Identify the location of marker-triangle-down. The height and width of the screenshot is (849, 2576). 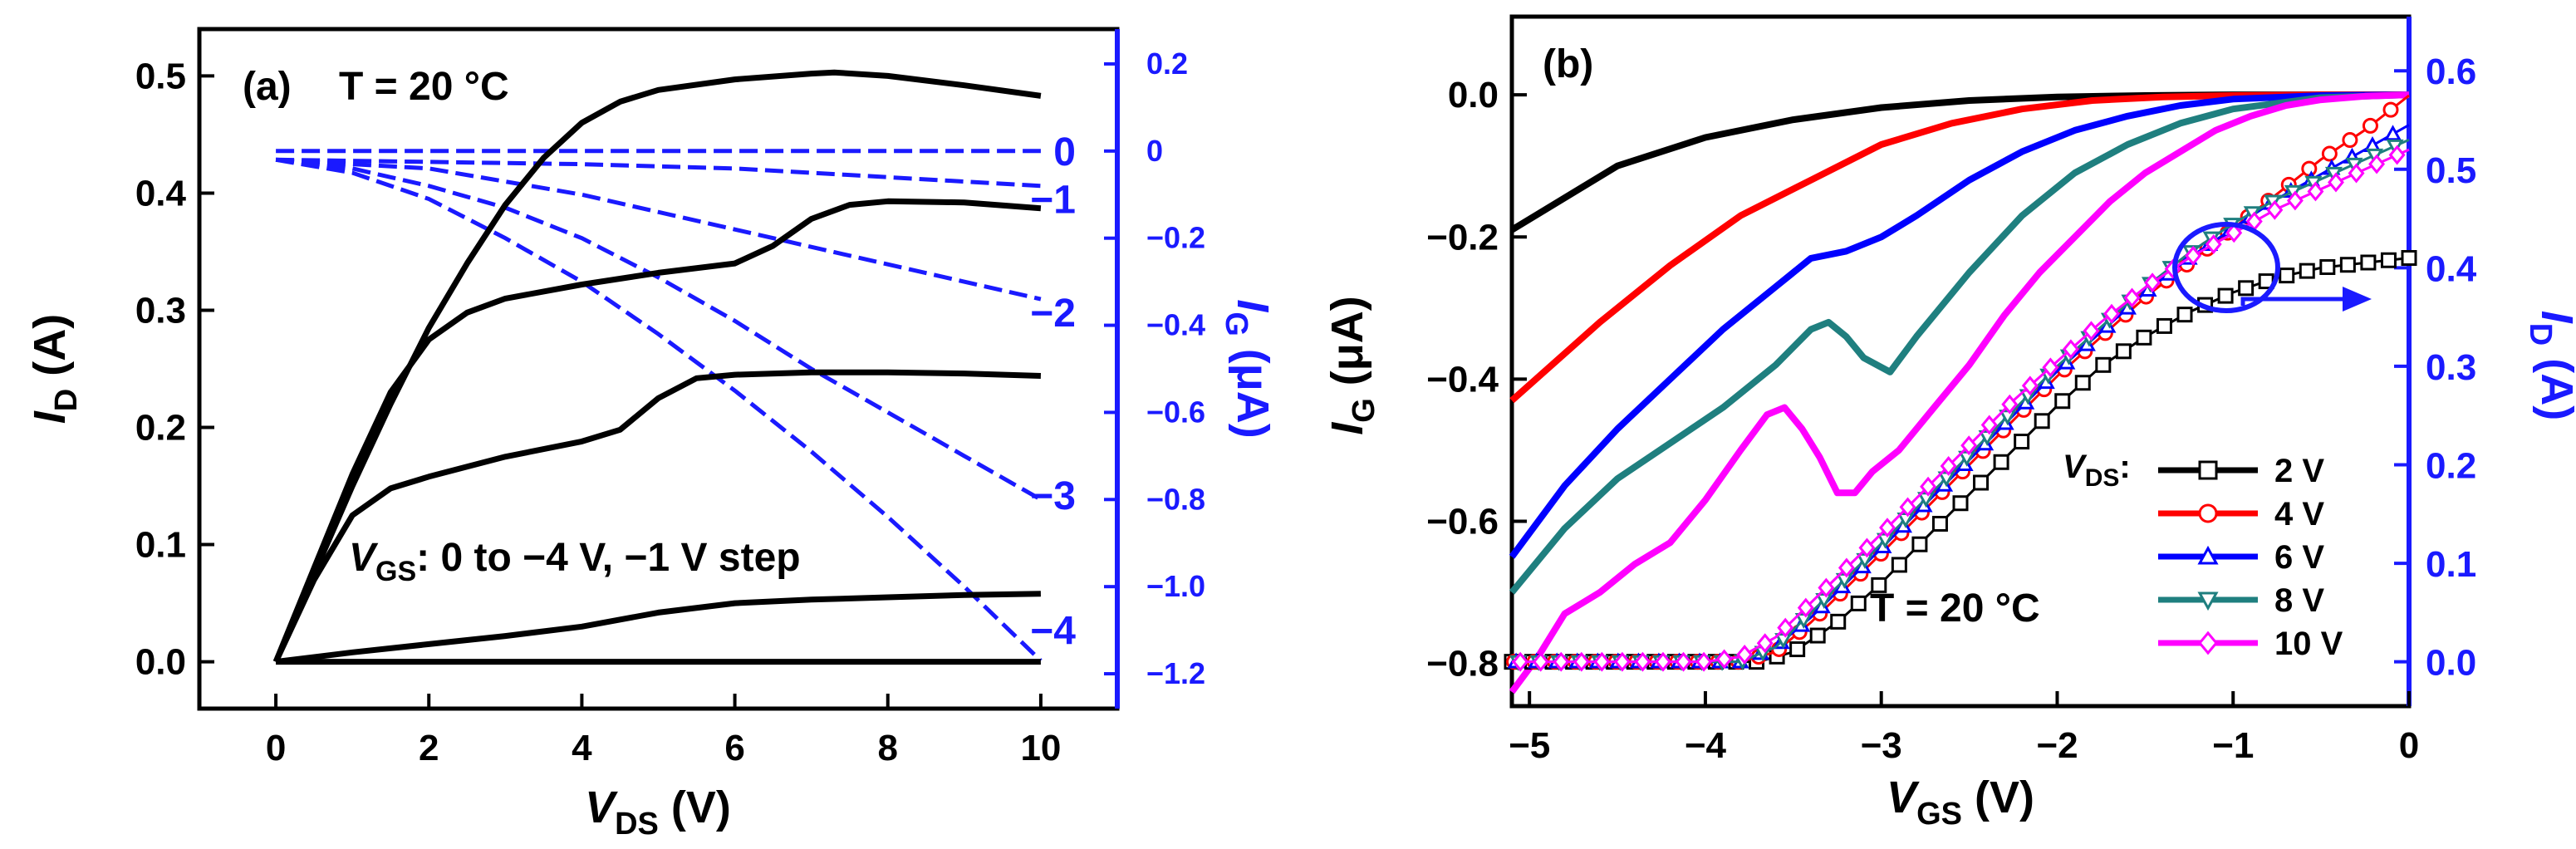
(2208, 601).